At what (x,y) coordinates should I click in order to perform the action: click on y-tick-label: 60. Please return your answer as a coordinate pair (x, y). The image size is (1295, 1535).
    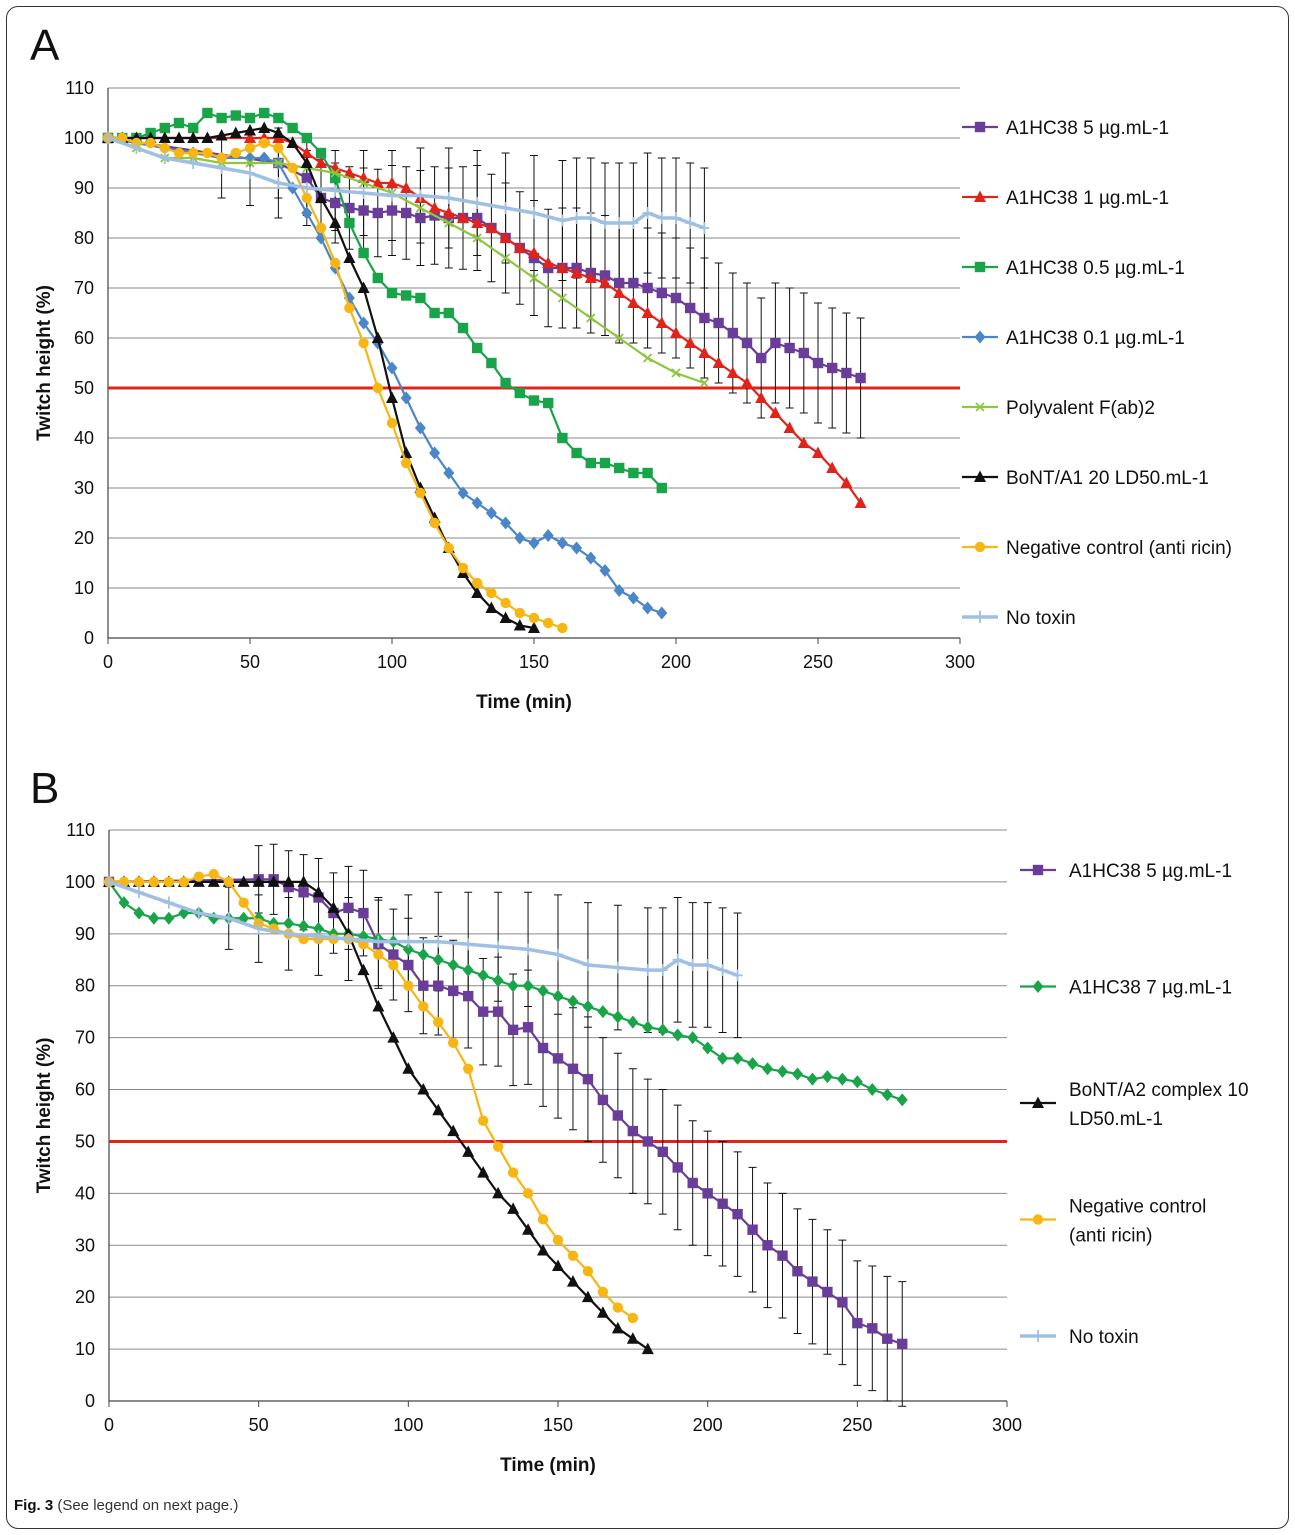
    Looking at the image, I should click on (84, 338).